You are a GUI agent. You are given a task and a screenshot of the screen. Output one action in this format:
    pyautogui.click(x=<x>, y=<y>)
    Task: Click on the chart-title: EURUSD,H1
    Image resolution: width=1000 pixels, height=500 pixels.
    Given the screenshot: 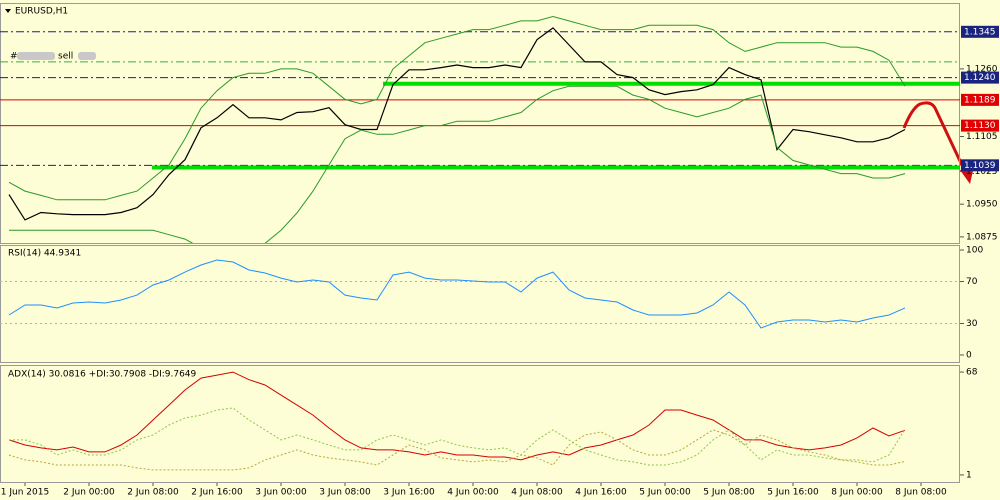 What is the action you would take?
    pyautogui.click(x=41, y=12)
    